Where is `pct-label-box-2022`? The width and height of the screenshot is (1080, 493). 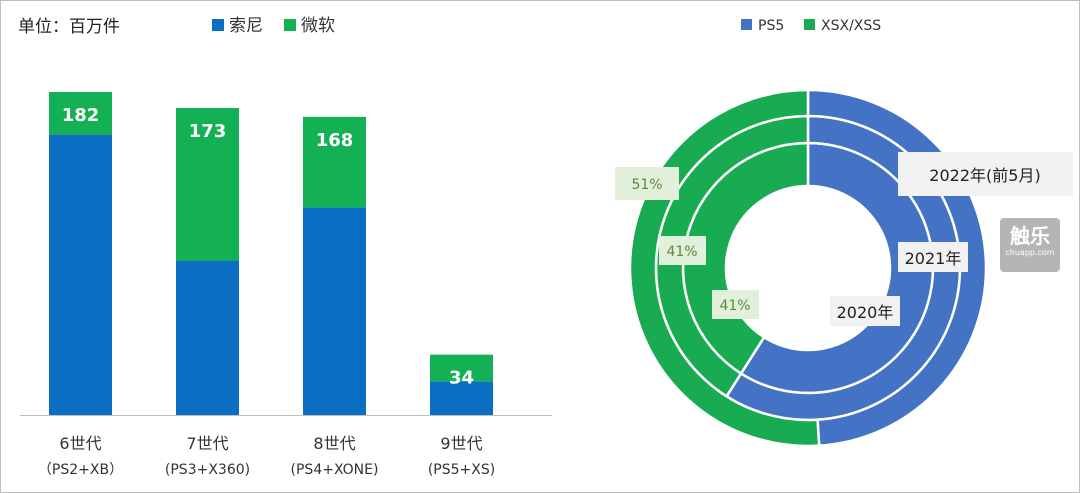 pct-label-box-2022 is located at coordinates (647, 183).